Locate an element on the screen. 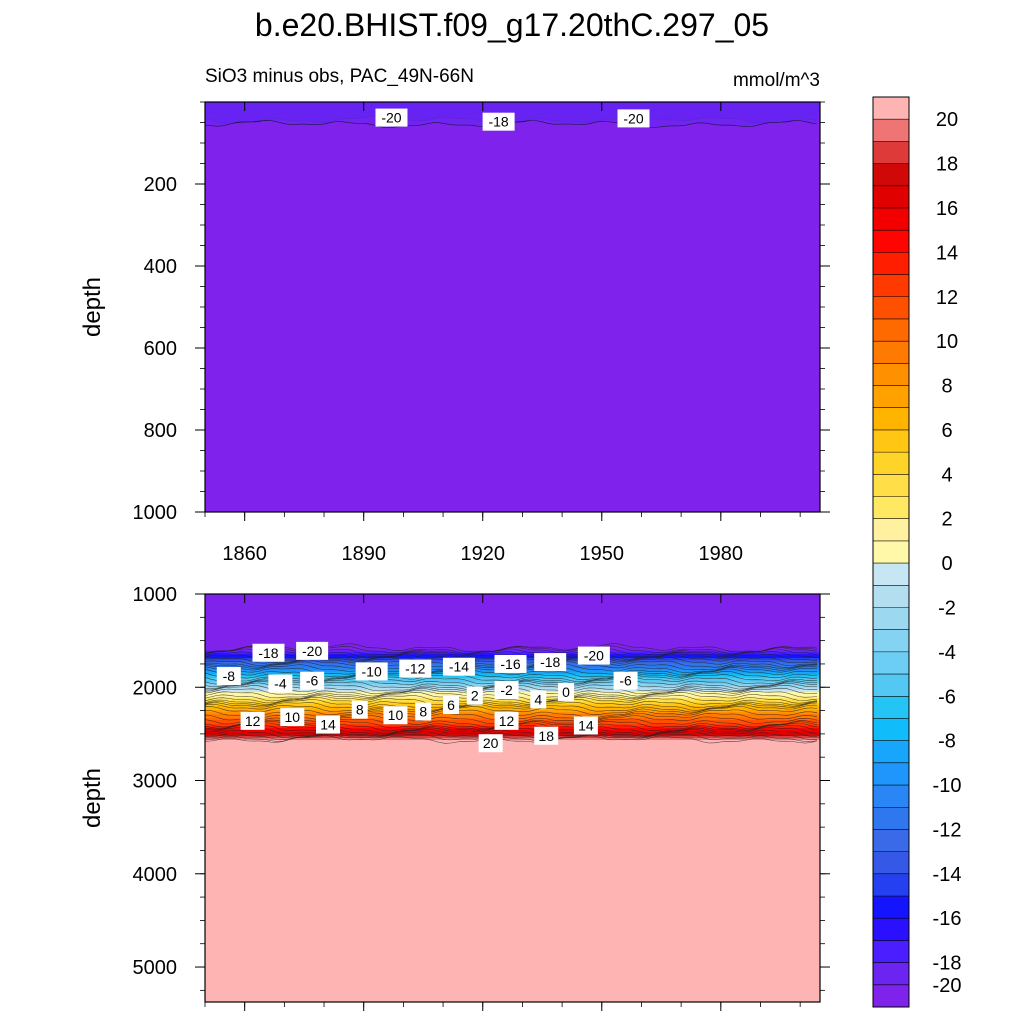  contour-label-text: -10 is located at coordinates (372, 671).